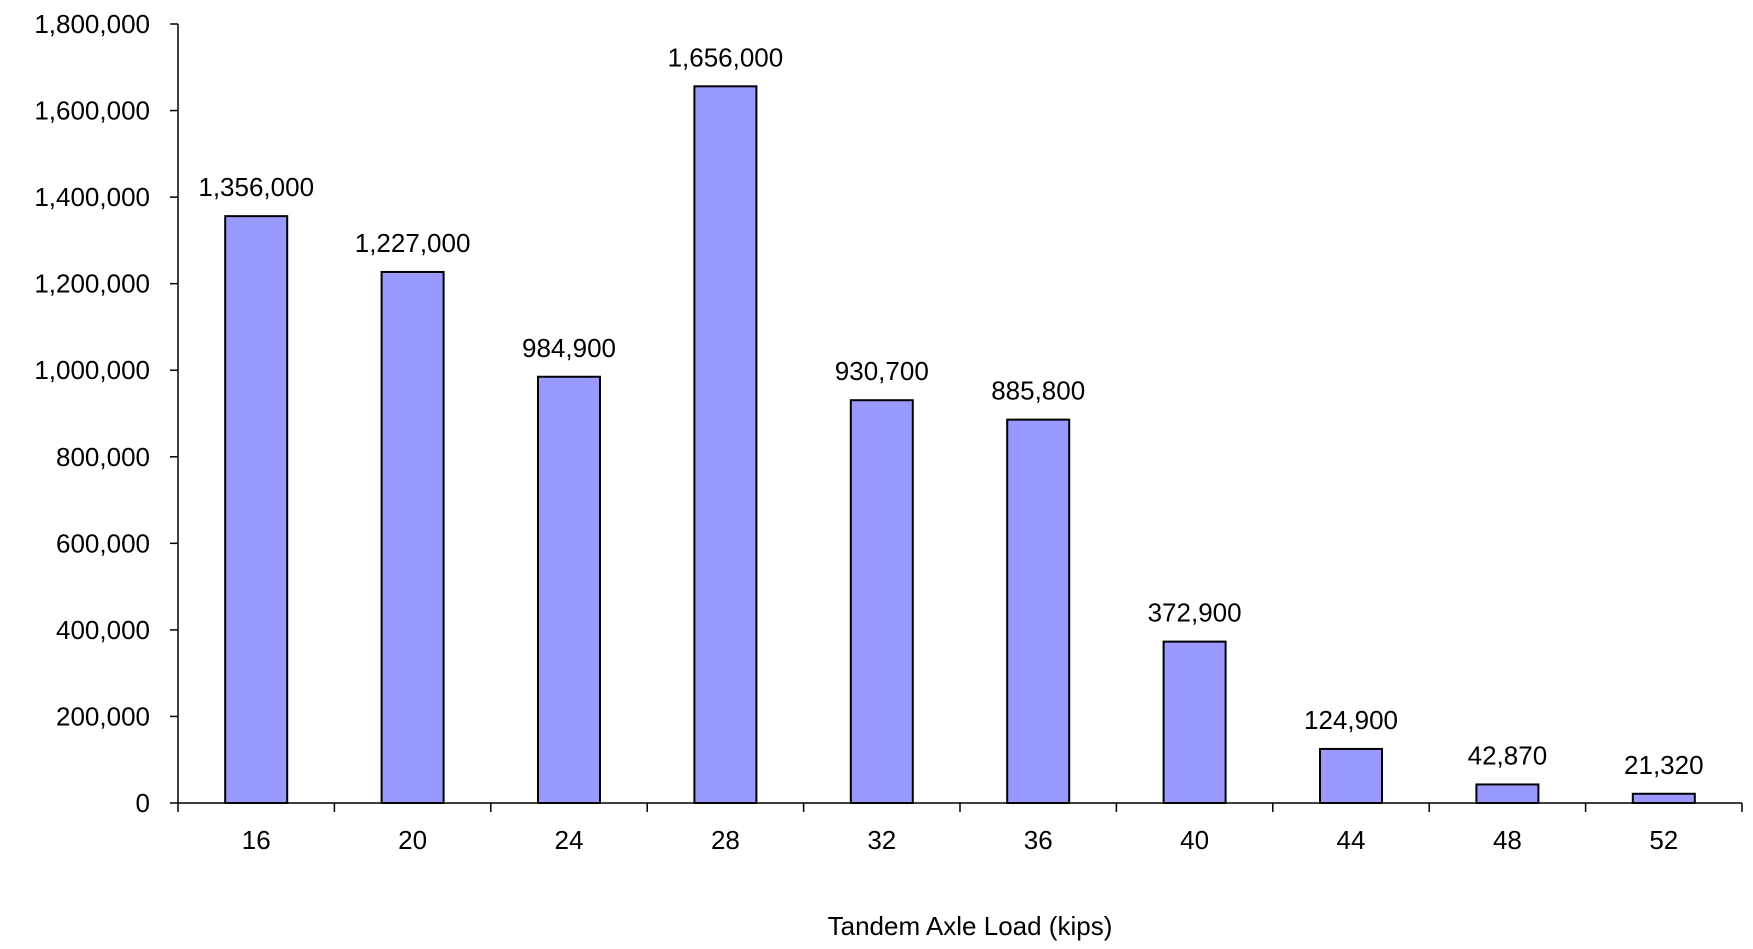 The height and width of the screenshot is (949, 1753). Describe the element at coordinates (1351, 720) in the screenshot. I see `data-label: 124,900` at that location.